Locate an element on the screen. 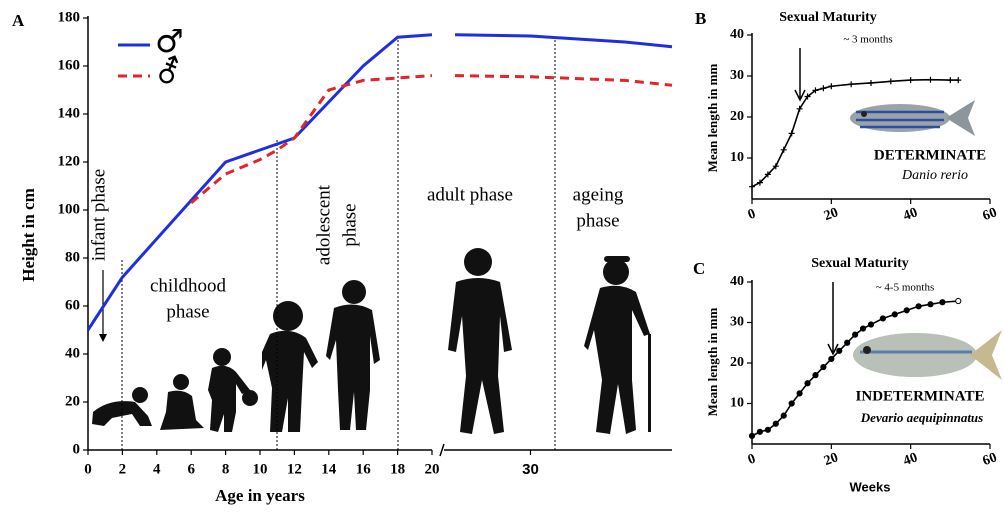 The image size is (1004, 512). fish-devario is located at coordinates (927, 355).